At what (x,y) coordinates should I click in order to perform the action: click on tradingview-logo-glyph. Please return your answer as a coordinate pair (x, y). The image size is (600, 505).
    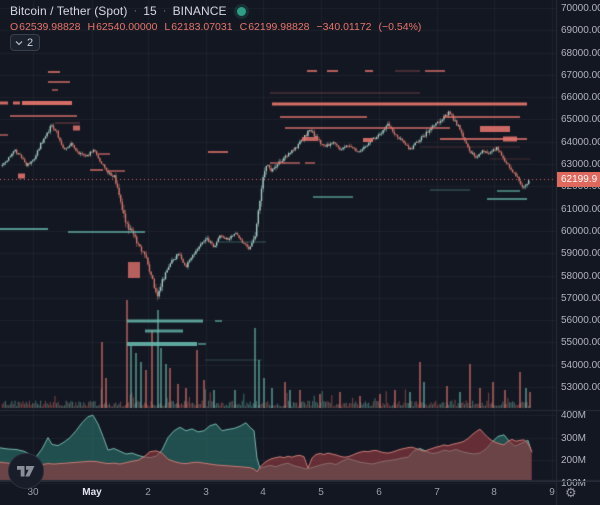
    Looking at the image, I should click on (26, 470).